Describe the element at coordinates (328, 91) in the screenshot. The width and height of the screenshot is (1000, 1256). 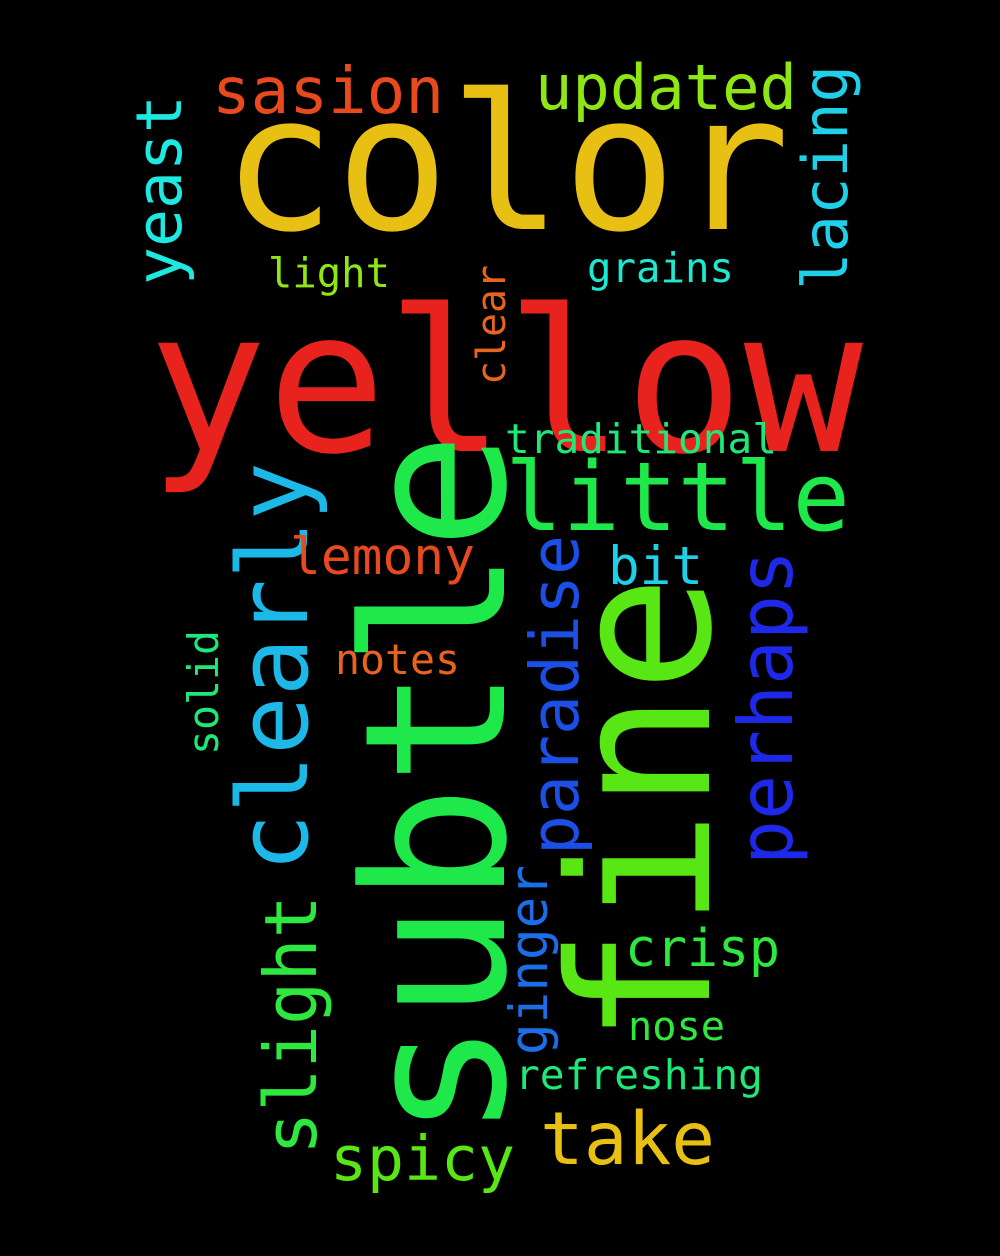
I see `word-sasion: sasion` at that location.